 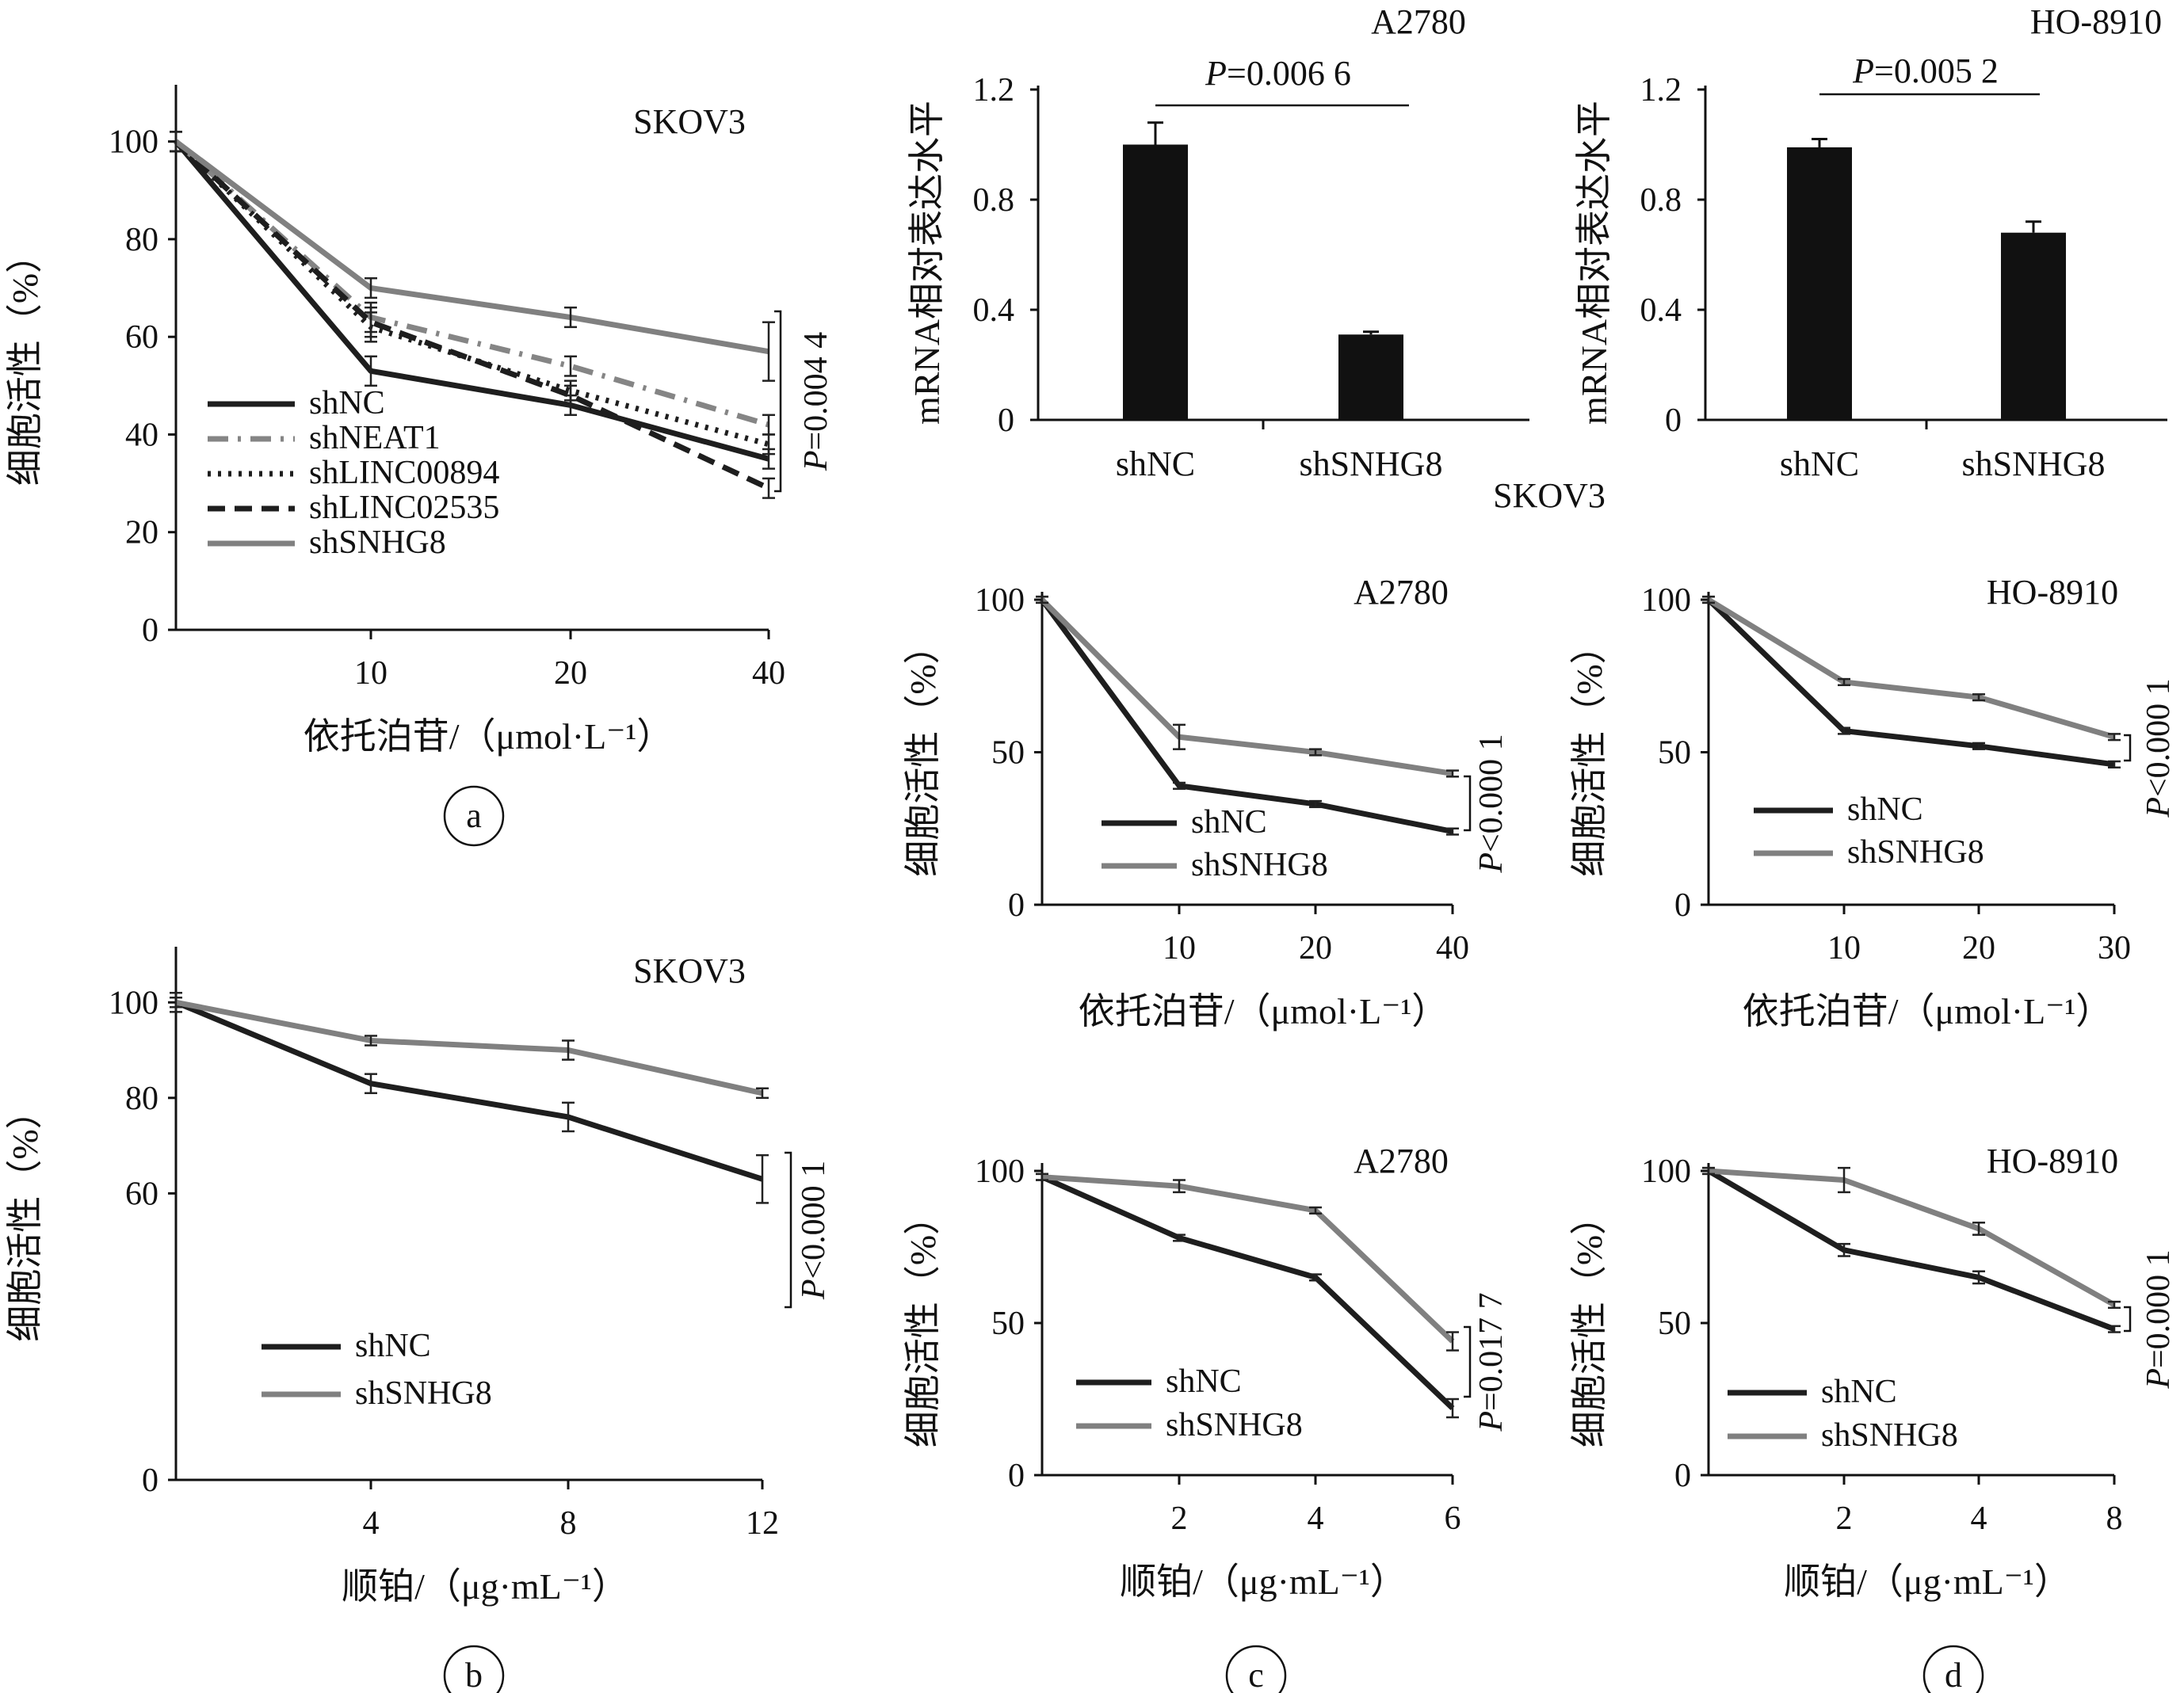 I want to click on x-category-label: shSNHG8, so click(x=2034, y=463).